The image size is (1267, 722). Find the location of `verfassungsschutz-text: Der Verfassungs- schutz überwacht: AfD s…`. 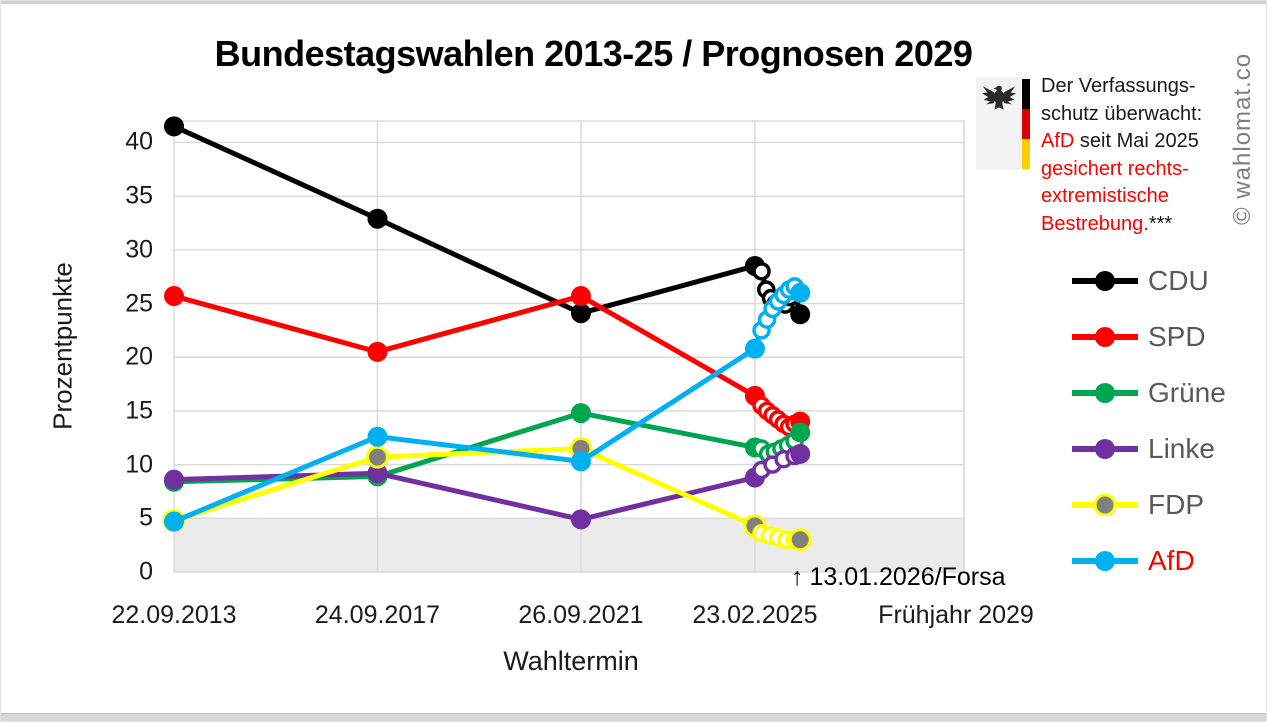

verfassungsschutz-text: Der Verfassungs- schutz überwacht: AfD s… is located at coordinates (1153, 155).